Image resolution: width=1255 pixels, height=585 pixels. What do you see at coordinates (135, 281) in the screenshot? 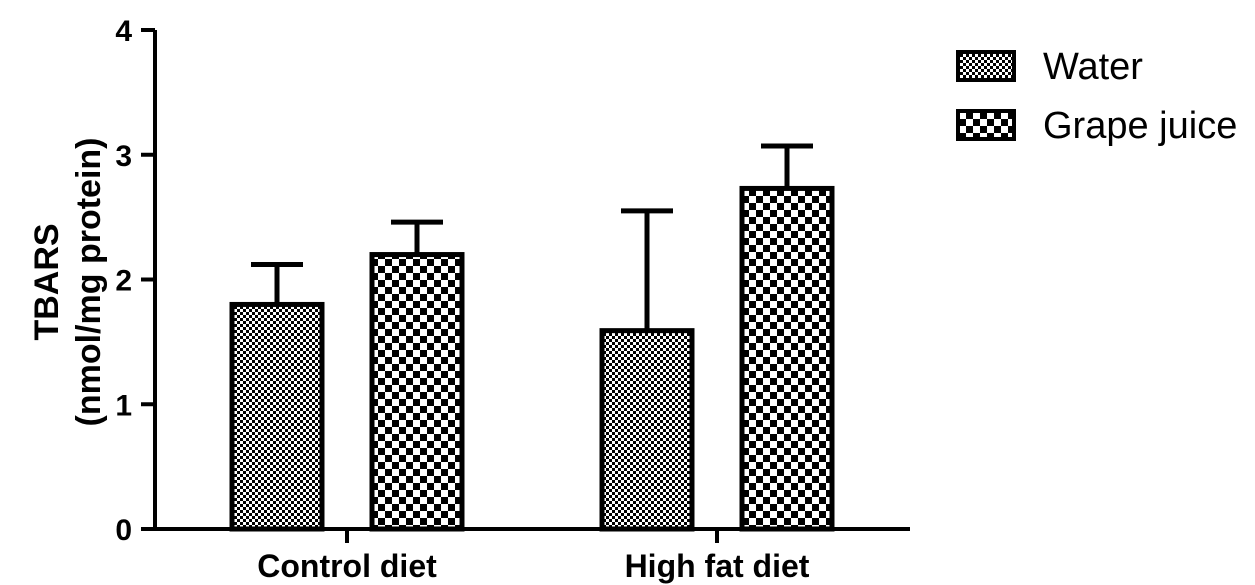
I see `y-axis-ticks: 0 1 2 3 4` at bounding box center [135, 281].